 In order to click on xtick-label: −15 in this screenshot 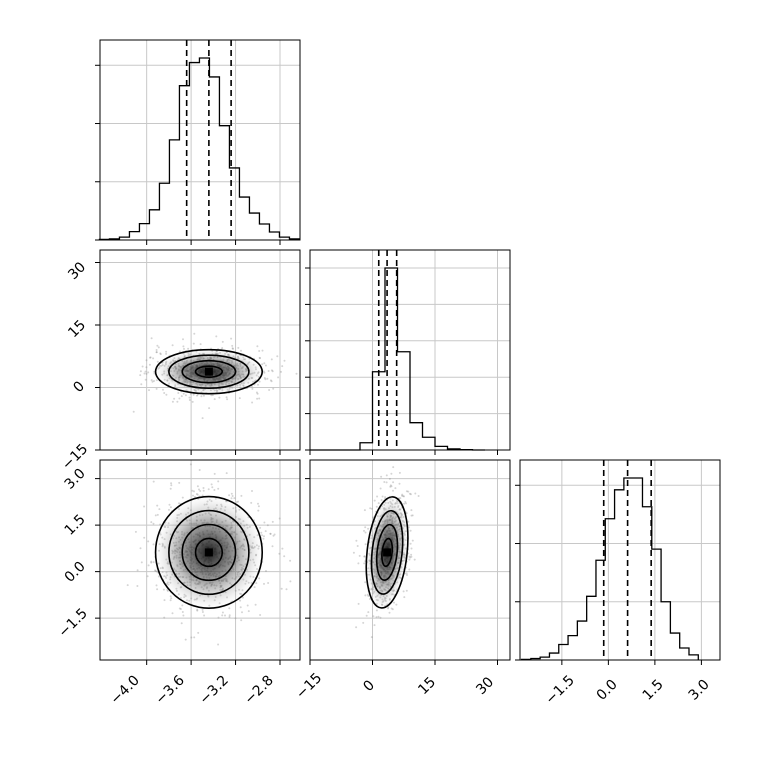, I will do `click(309, 686)`.